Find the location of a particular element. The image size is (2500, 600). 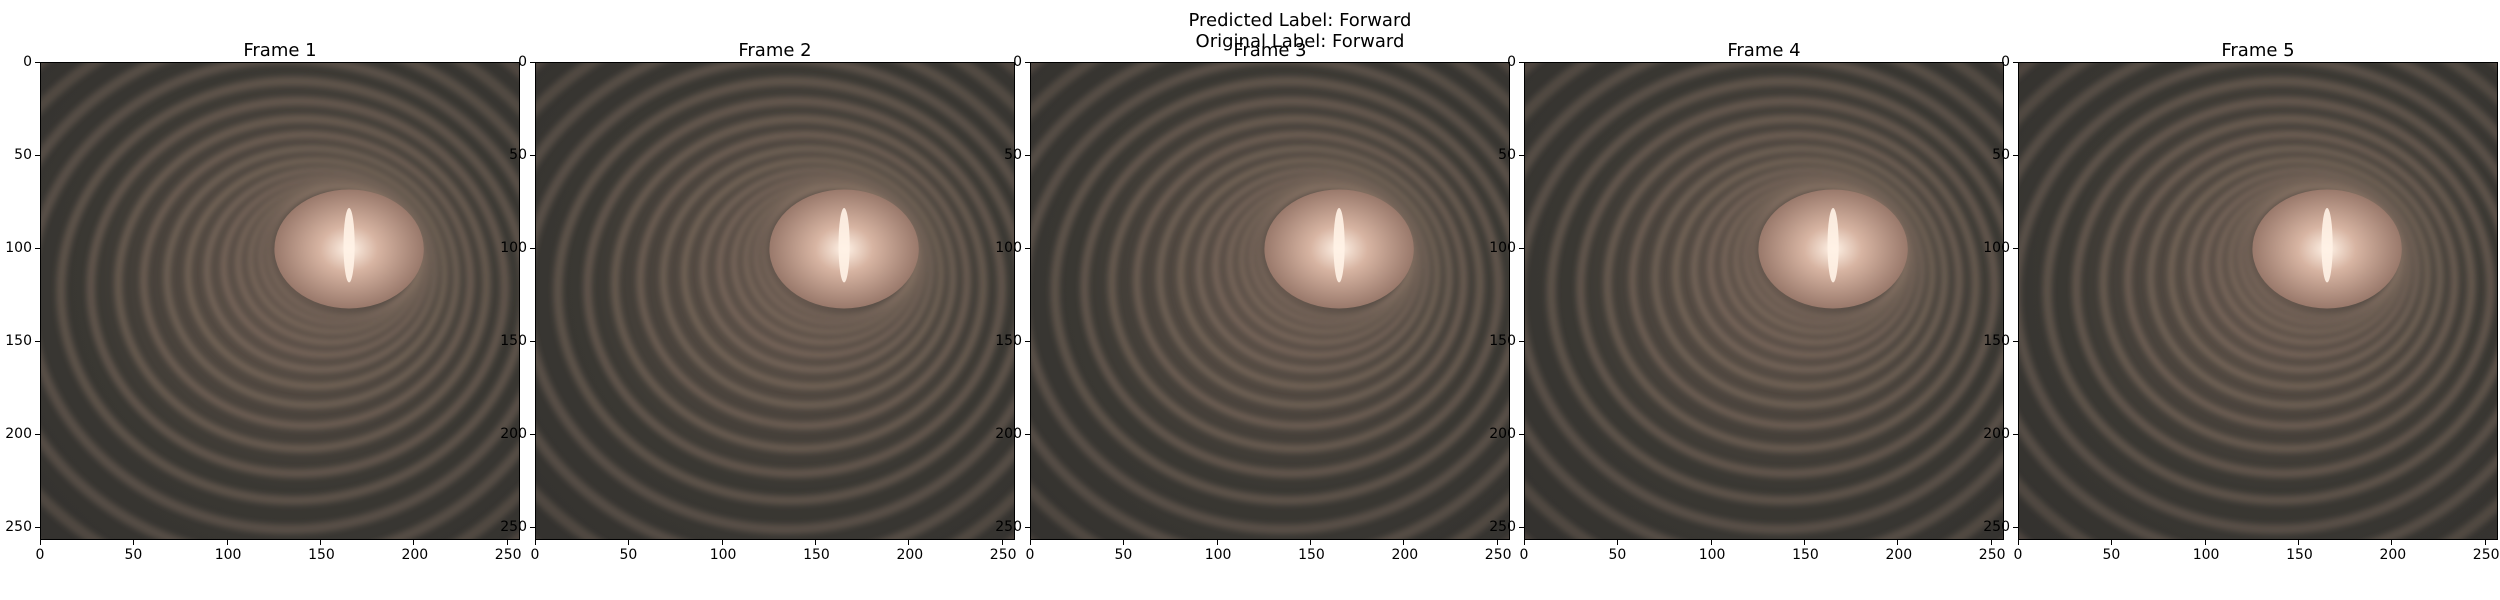

original-label: Original Label: Forward is located at coordinates (1300, 41).